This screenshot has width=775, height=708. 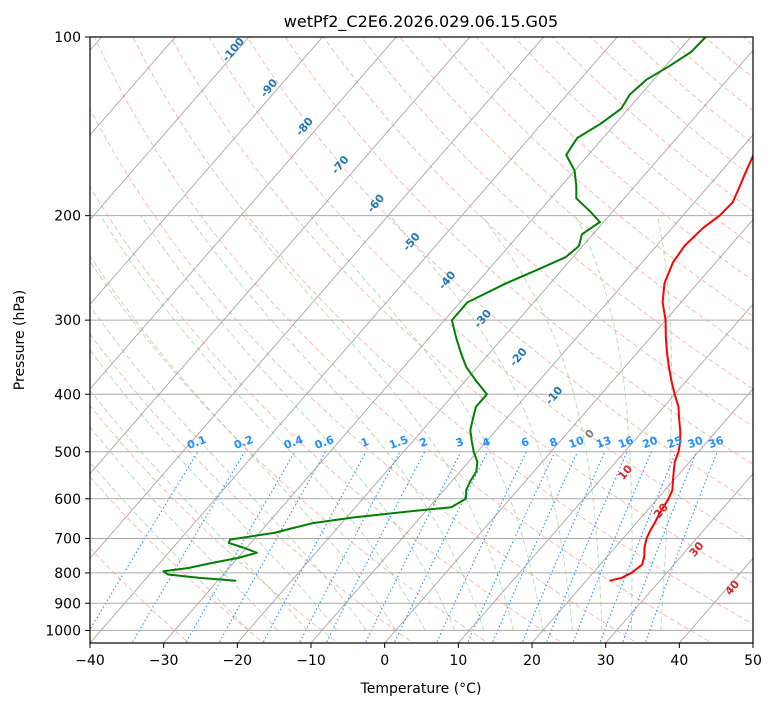 I want to click on x-axis-label: Temperature (°C), so click(x=421, y=689).